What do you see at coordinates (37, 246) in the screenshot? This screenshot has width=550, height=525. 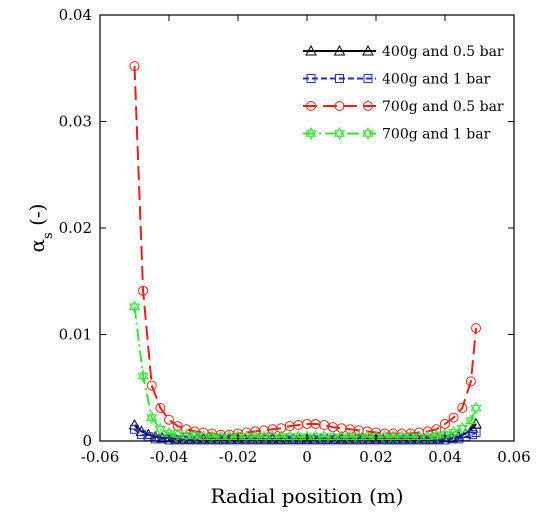 I see `y-axis-title-main: α` at bounding box center [37, 246].